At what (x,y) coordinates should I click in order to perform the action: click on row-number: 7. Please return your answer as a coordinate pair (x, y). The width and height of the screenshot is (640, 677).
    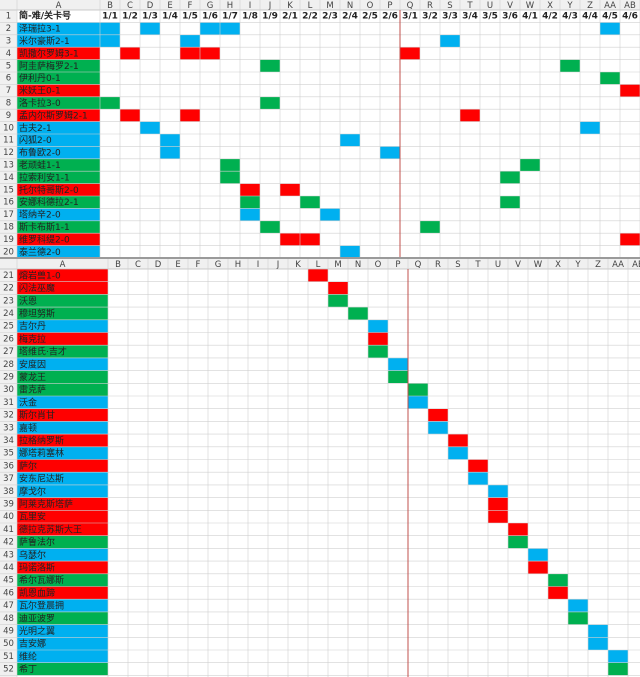
    Looking at the image, I should click on (8, 91).